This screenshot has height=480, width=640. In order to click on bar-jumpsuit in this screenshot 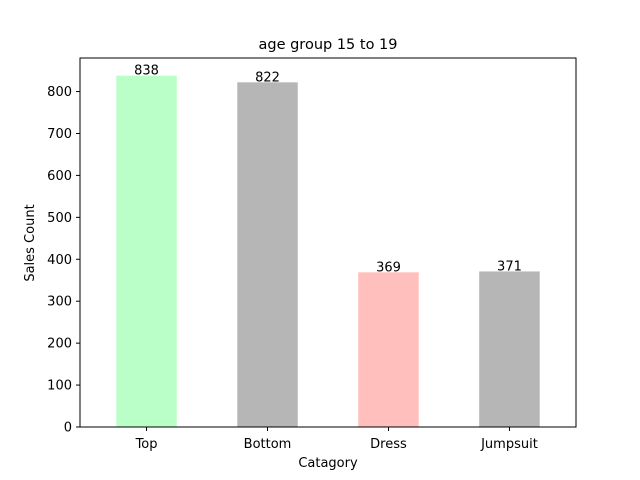, I will do `click(509, 349)`.